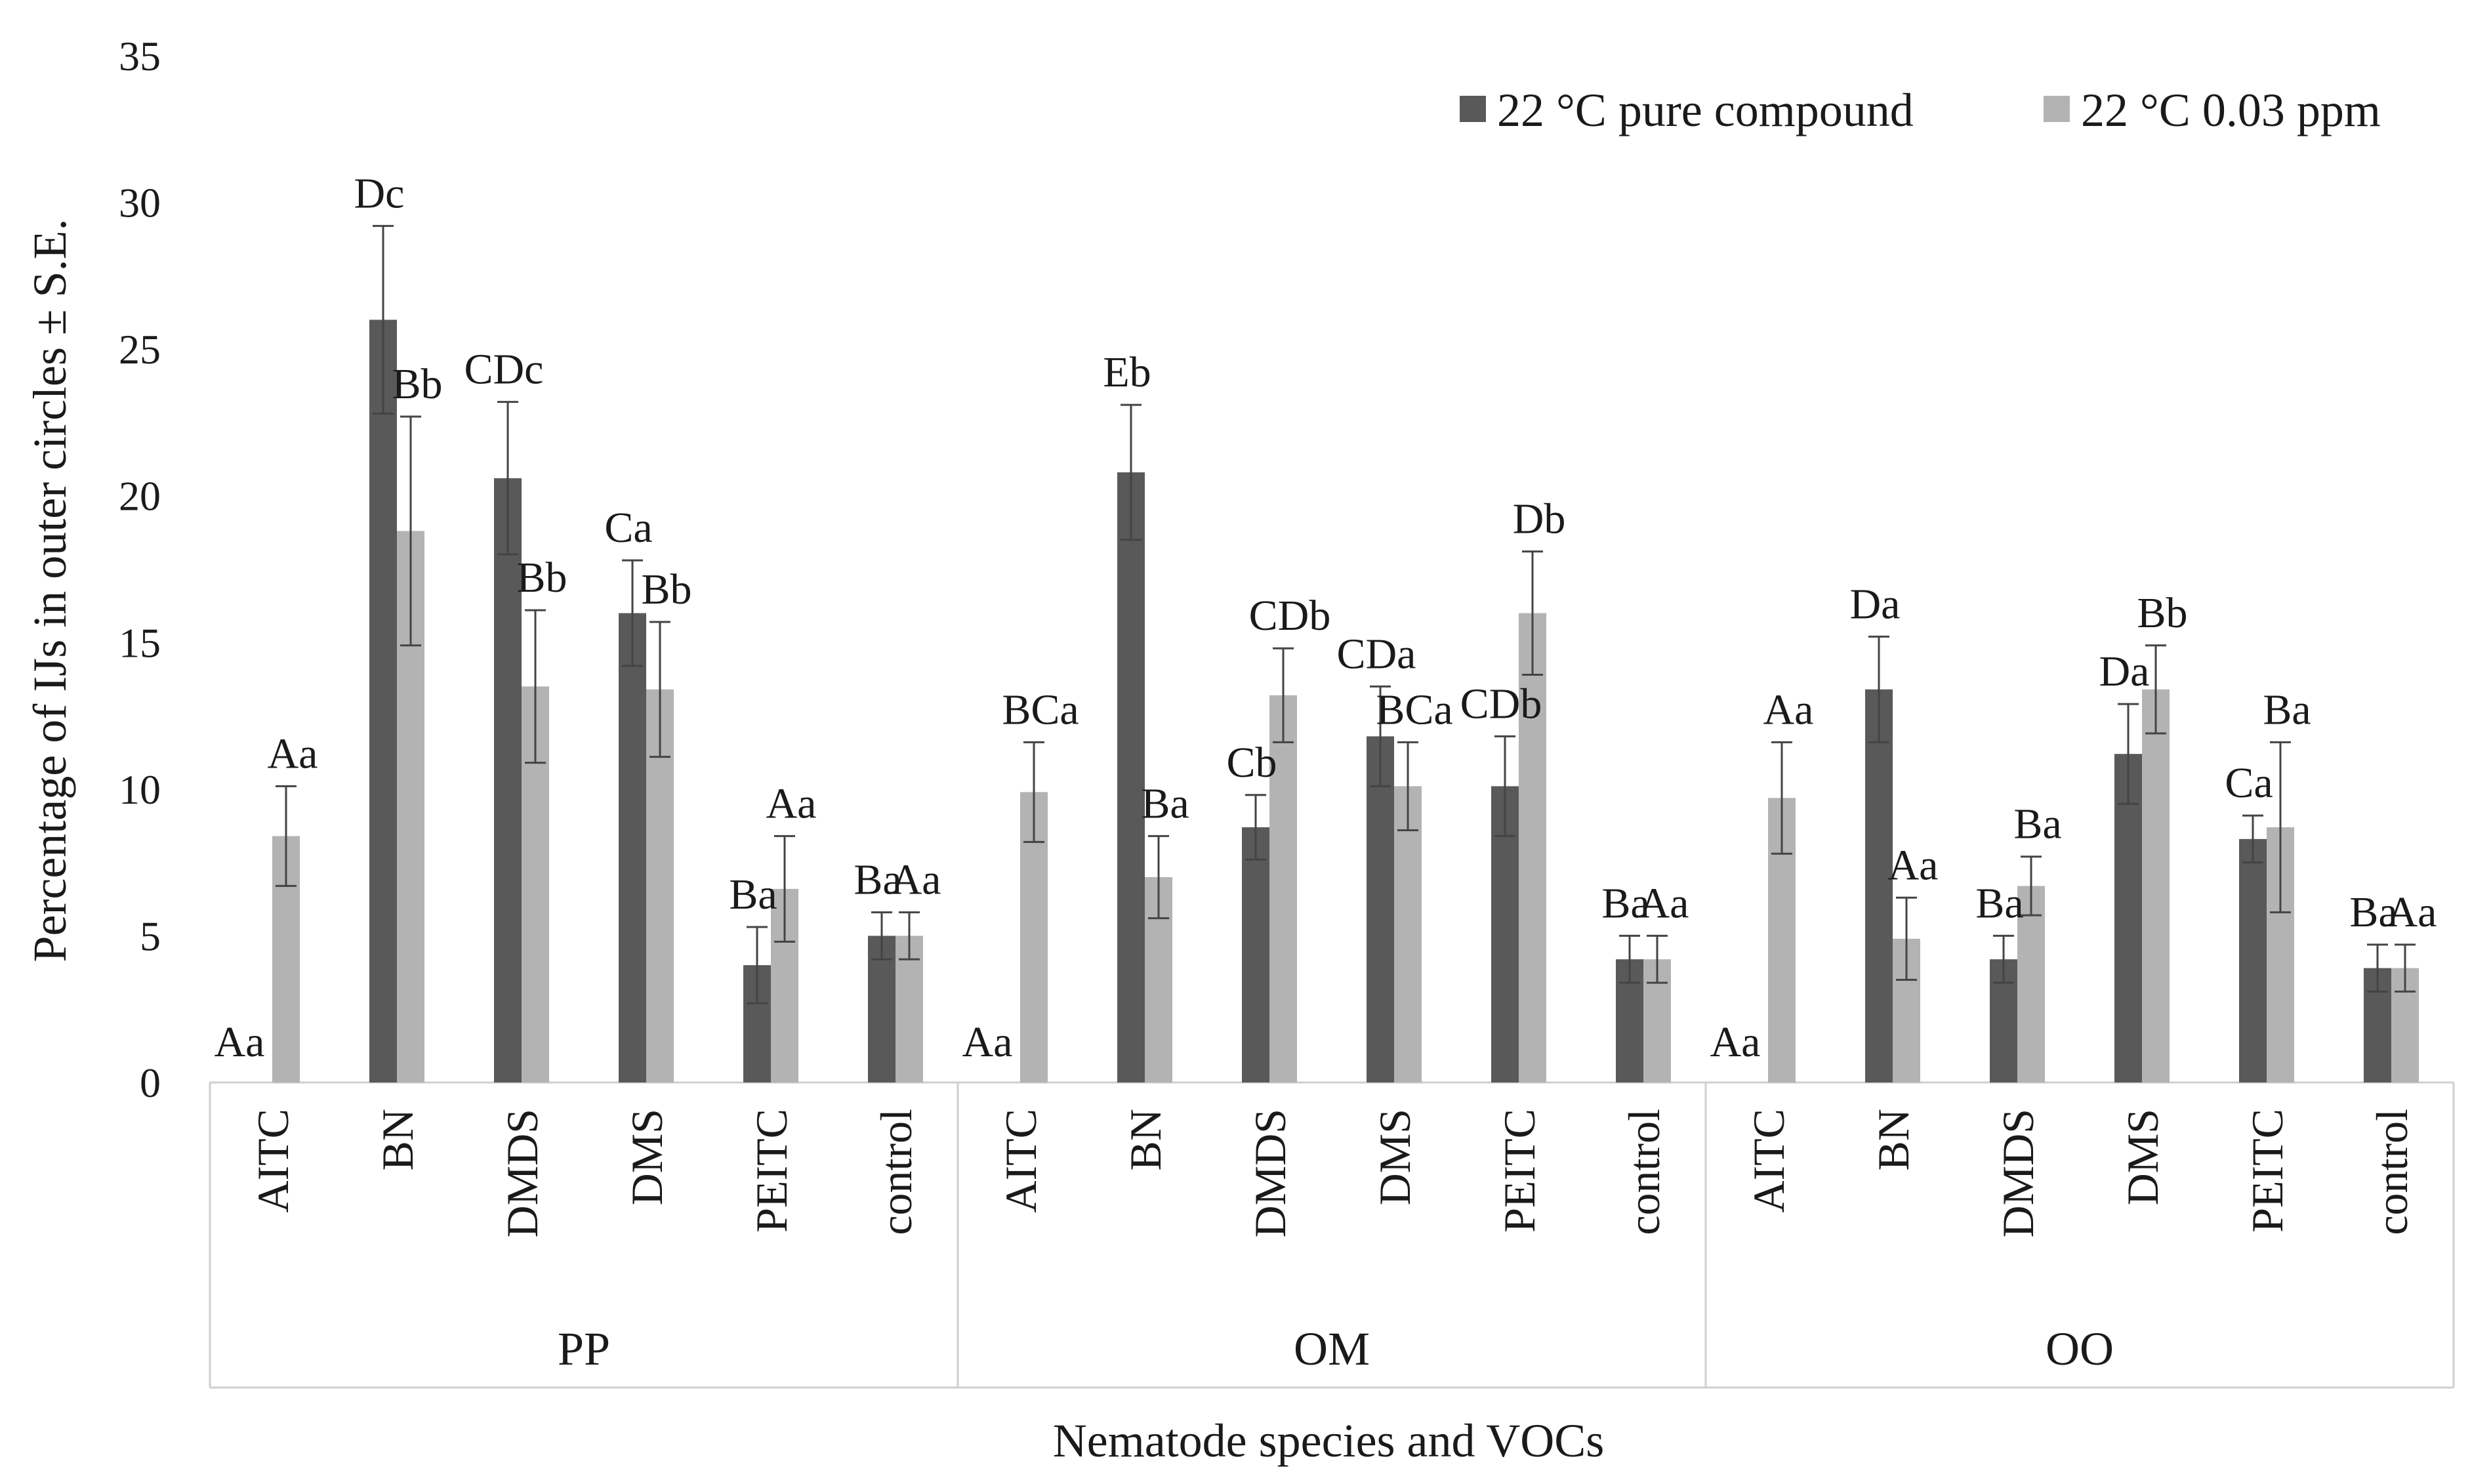 The image size is (2491, 1484). What do you see at coordinates (2080, 1349) in the screenshot?
I see `group-label: OO` at bounding box center [2080, 1349].